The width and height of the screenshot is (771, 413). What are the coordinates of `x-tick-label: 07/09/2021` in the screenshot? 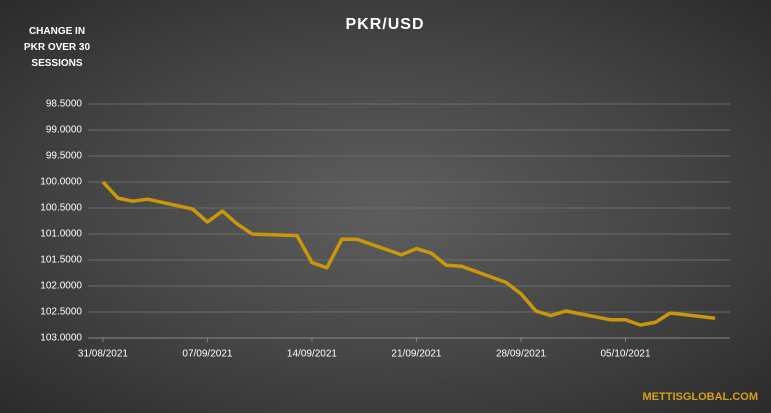 It's located at (207, 354).